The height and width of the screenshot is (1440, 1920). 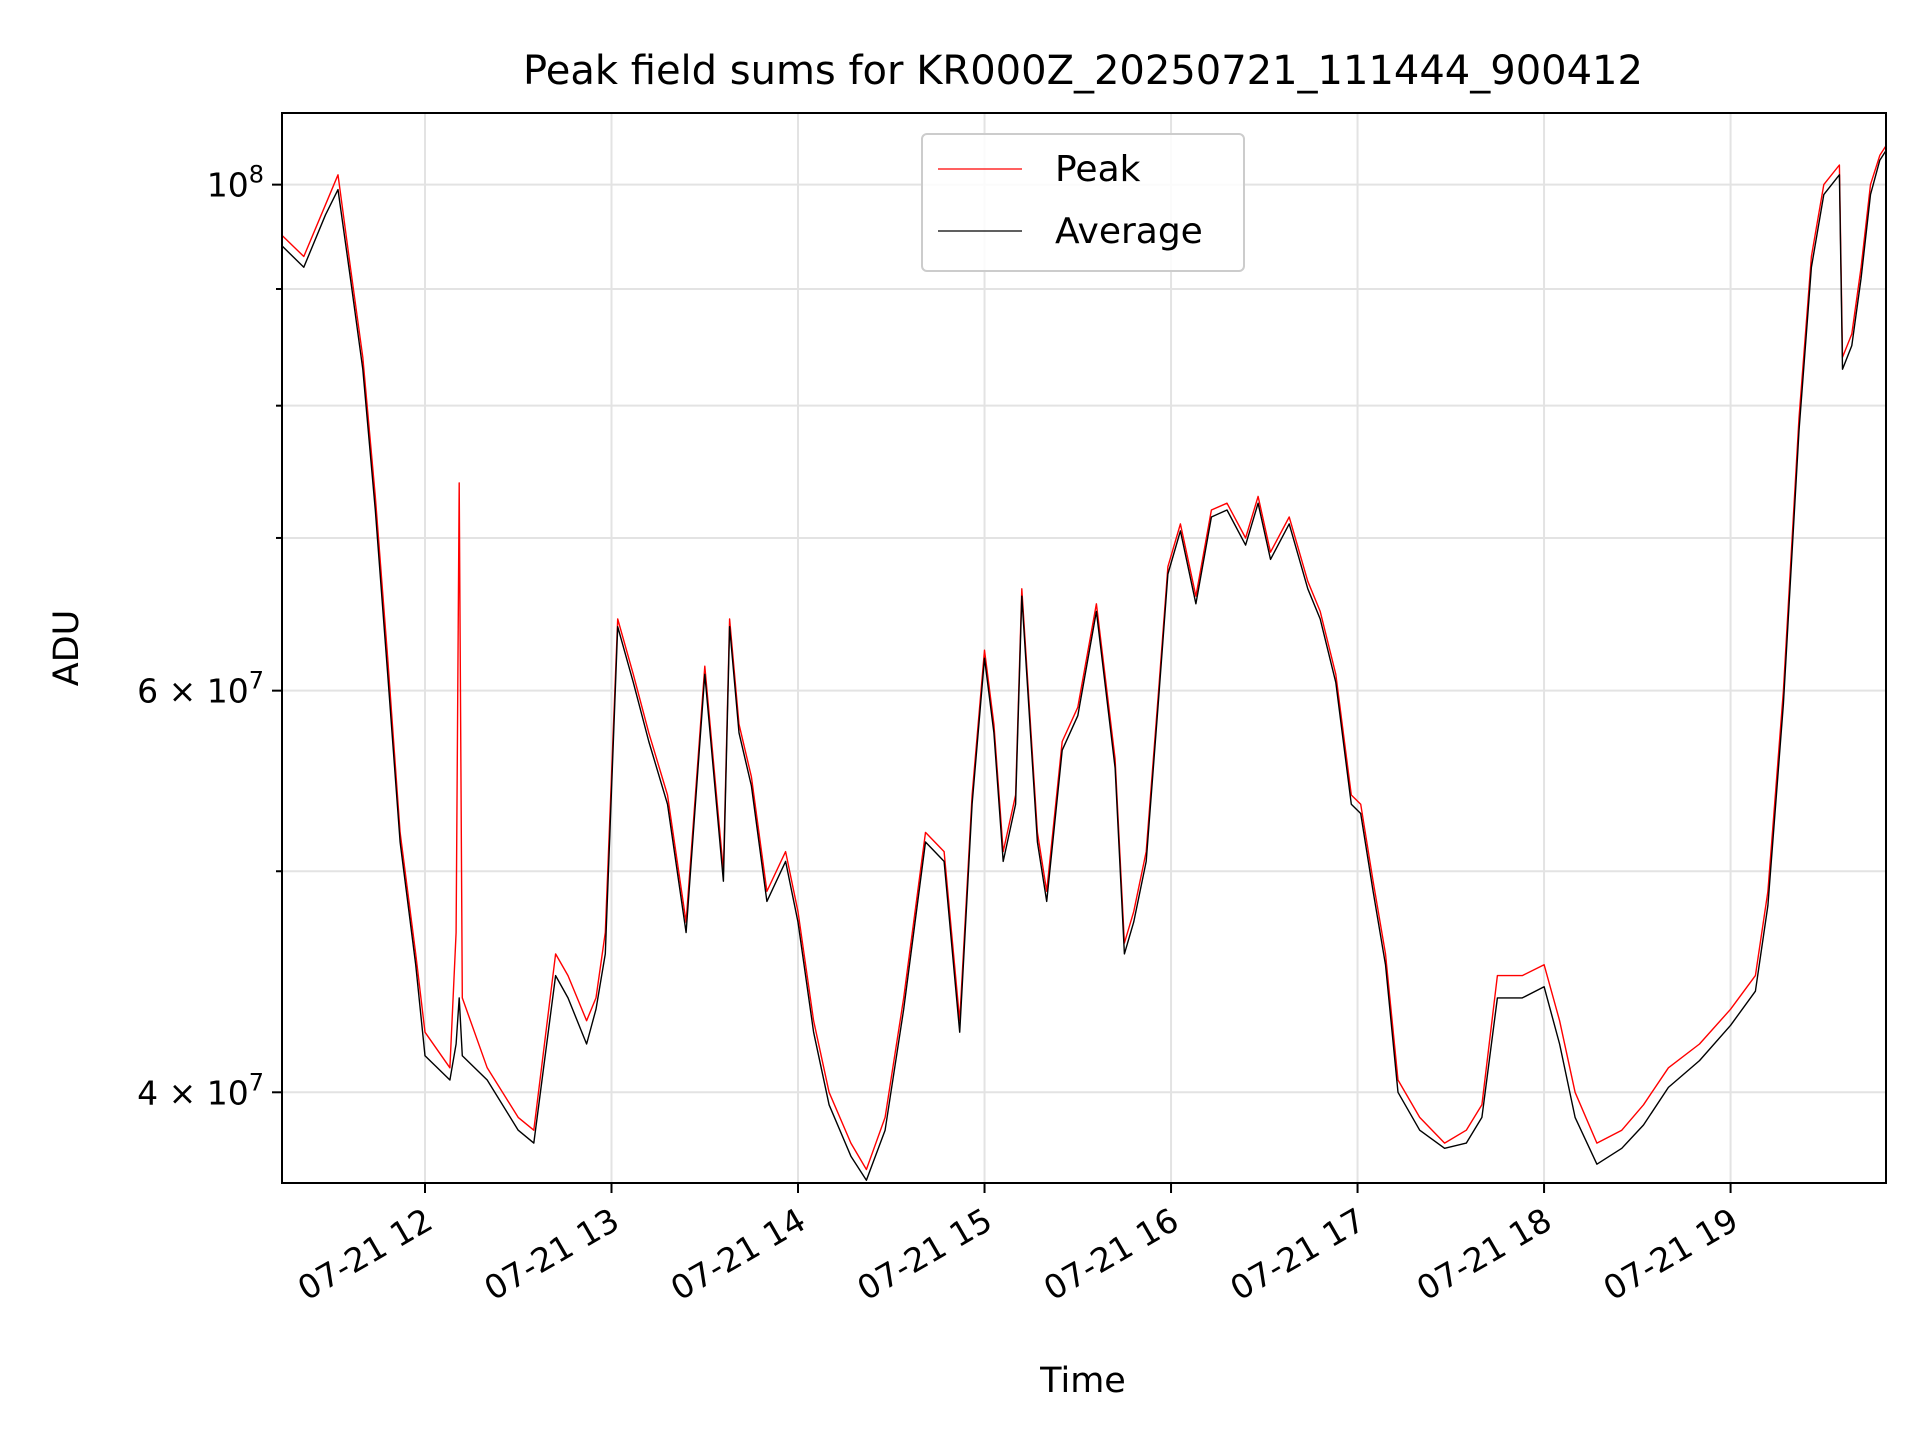 I want to click on y-tick-label: 4 × 107, so click(x=200, y=1090).